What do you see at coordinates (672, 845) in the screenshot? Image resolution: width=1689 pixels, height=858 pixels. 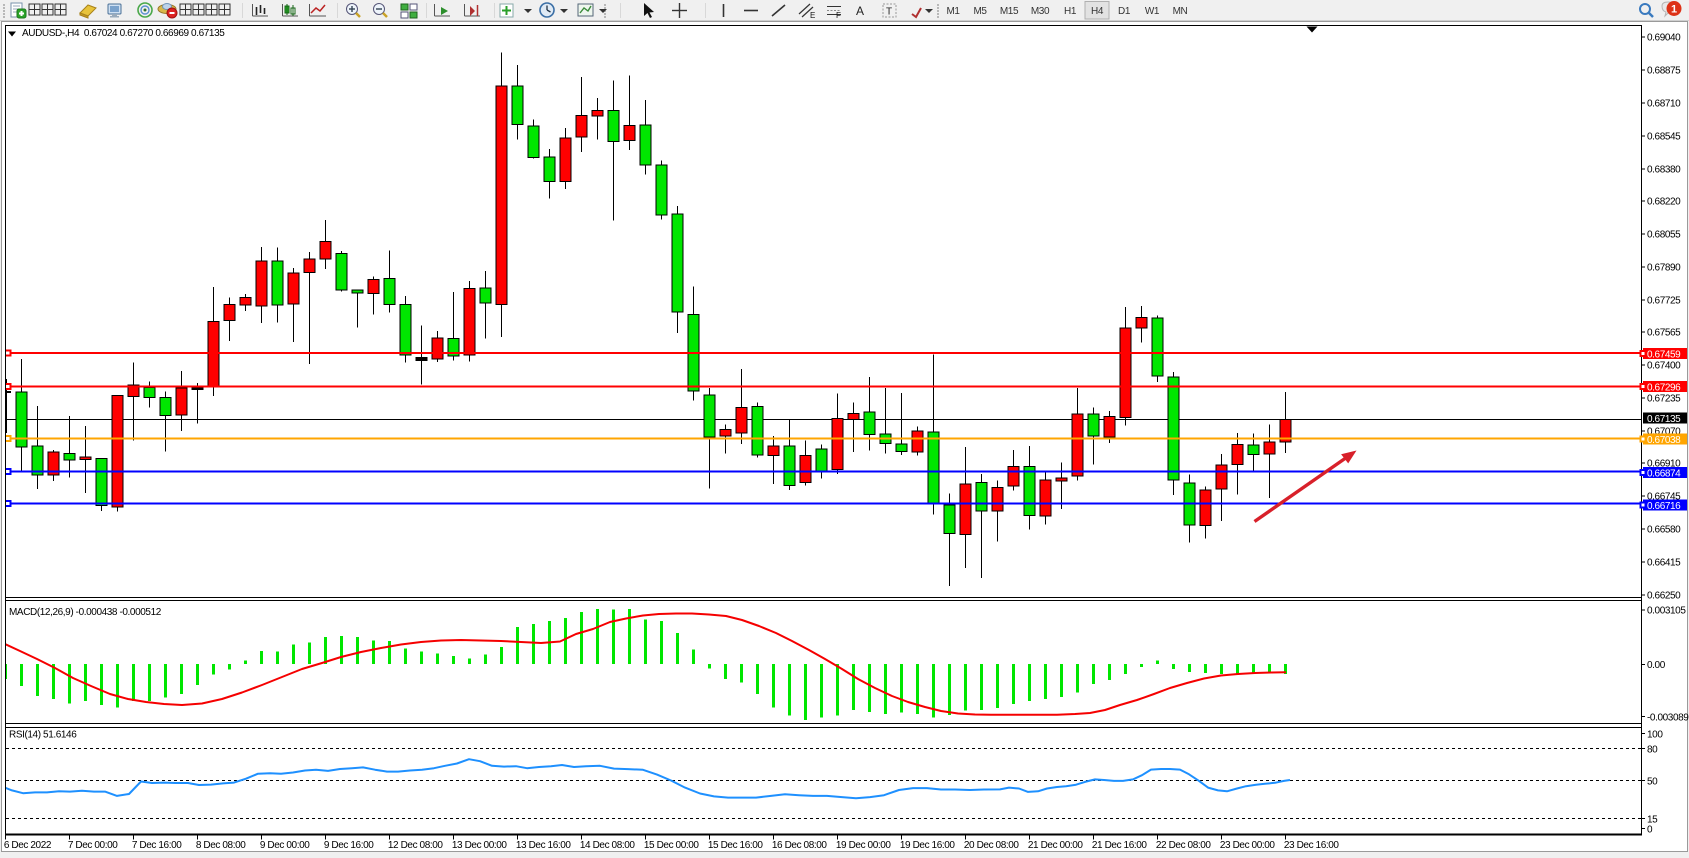 I see `svg-text: 15 Dec 00:00` at bounding box center [672, 845].